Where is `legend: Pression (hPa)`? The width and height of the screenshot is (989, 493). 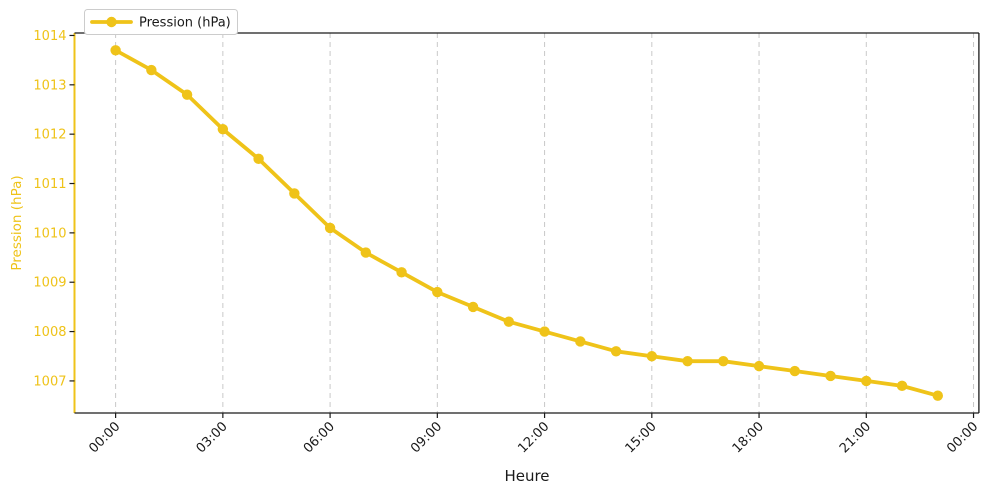
legend: Pression (hPa) is located at coordinates (161, 22).